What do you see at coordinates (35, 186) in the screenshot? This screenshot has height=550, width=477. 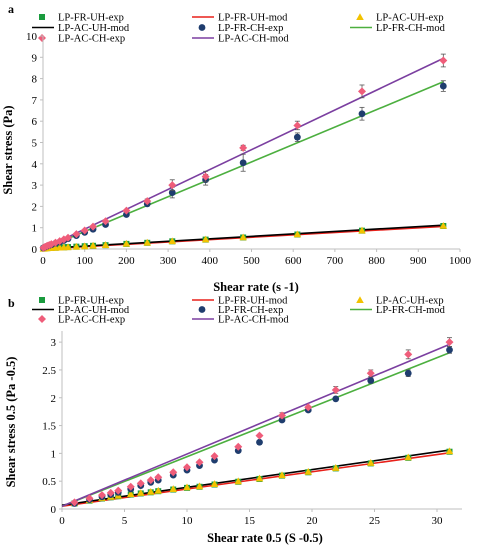 I see `y-tick-label: 3` at bounding box center [35, 186].